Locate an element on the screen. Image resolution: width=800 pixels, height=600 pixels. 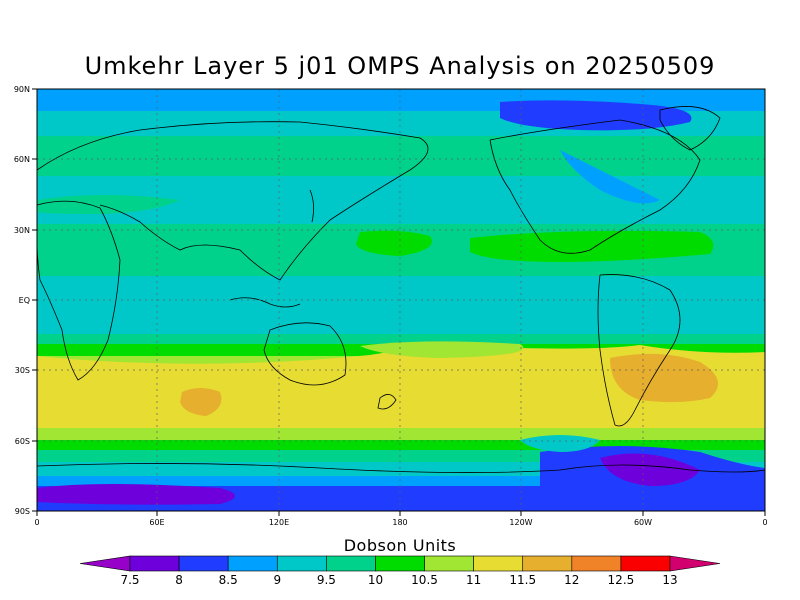
colorbar-level-label: 7.5 is located at coordinates (129, 580).